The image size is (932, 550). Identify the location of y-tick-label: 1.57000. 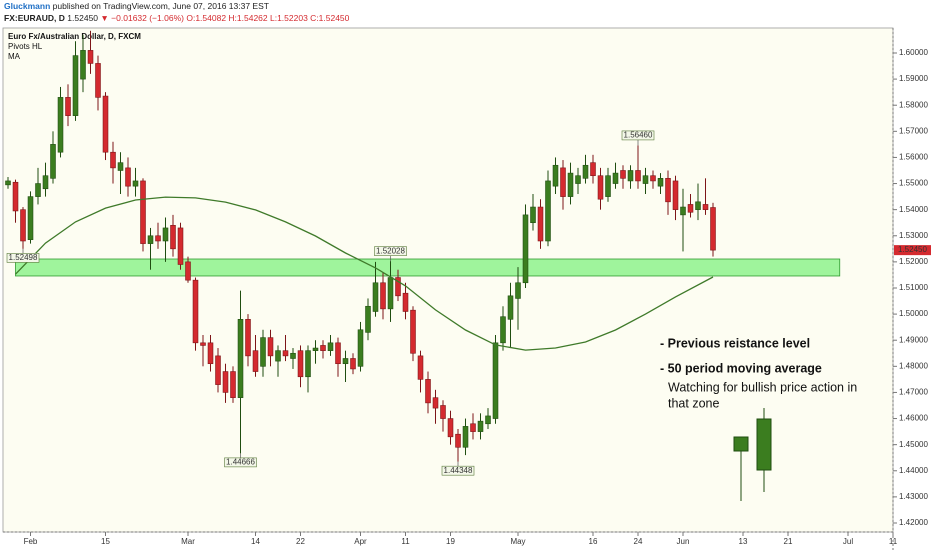
(913, 130).